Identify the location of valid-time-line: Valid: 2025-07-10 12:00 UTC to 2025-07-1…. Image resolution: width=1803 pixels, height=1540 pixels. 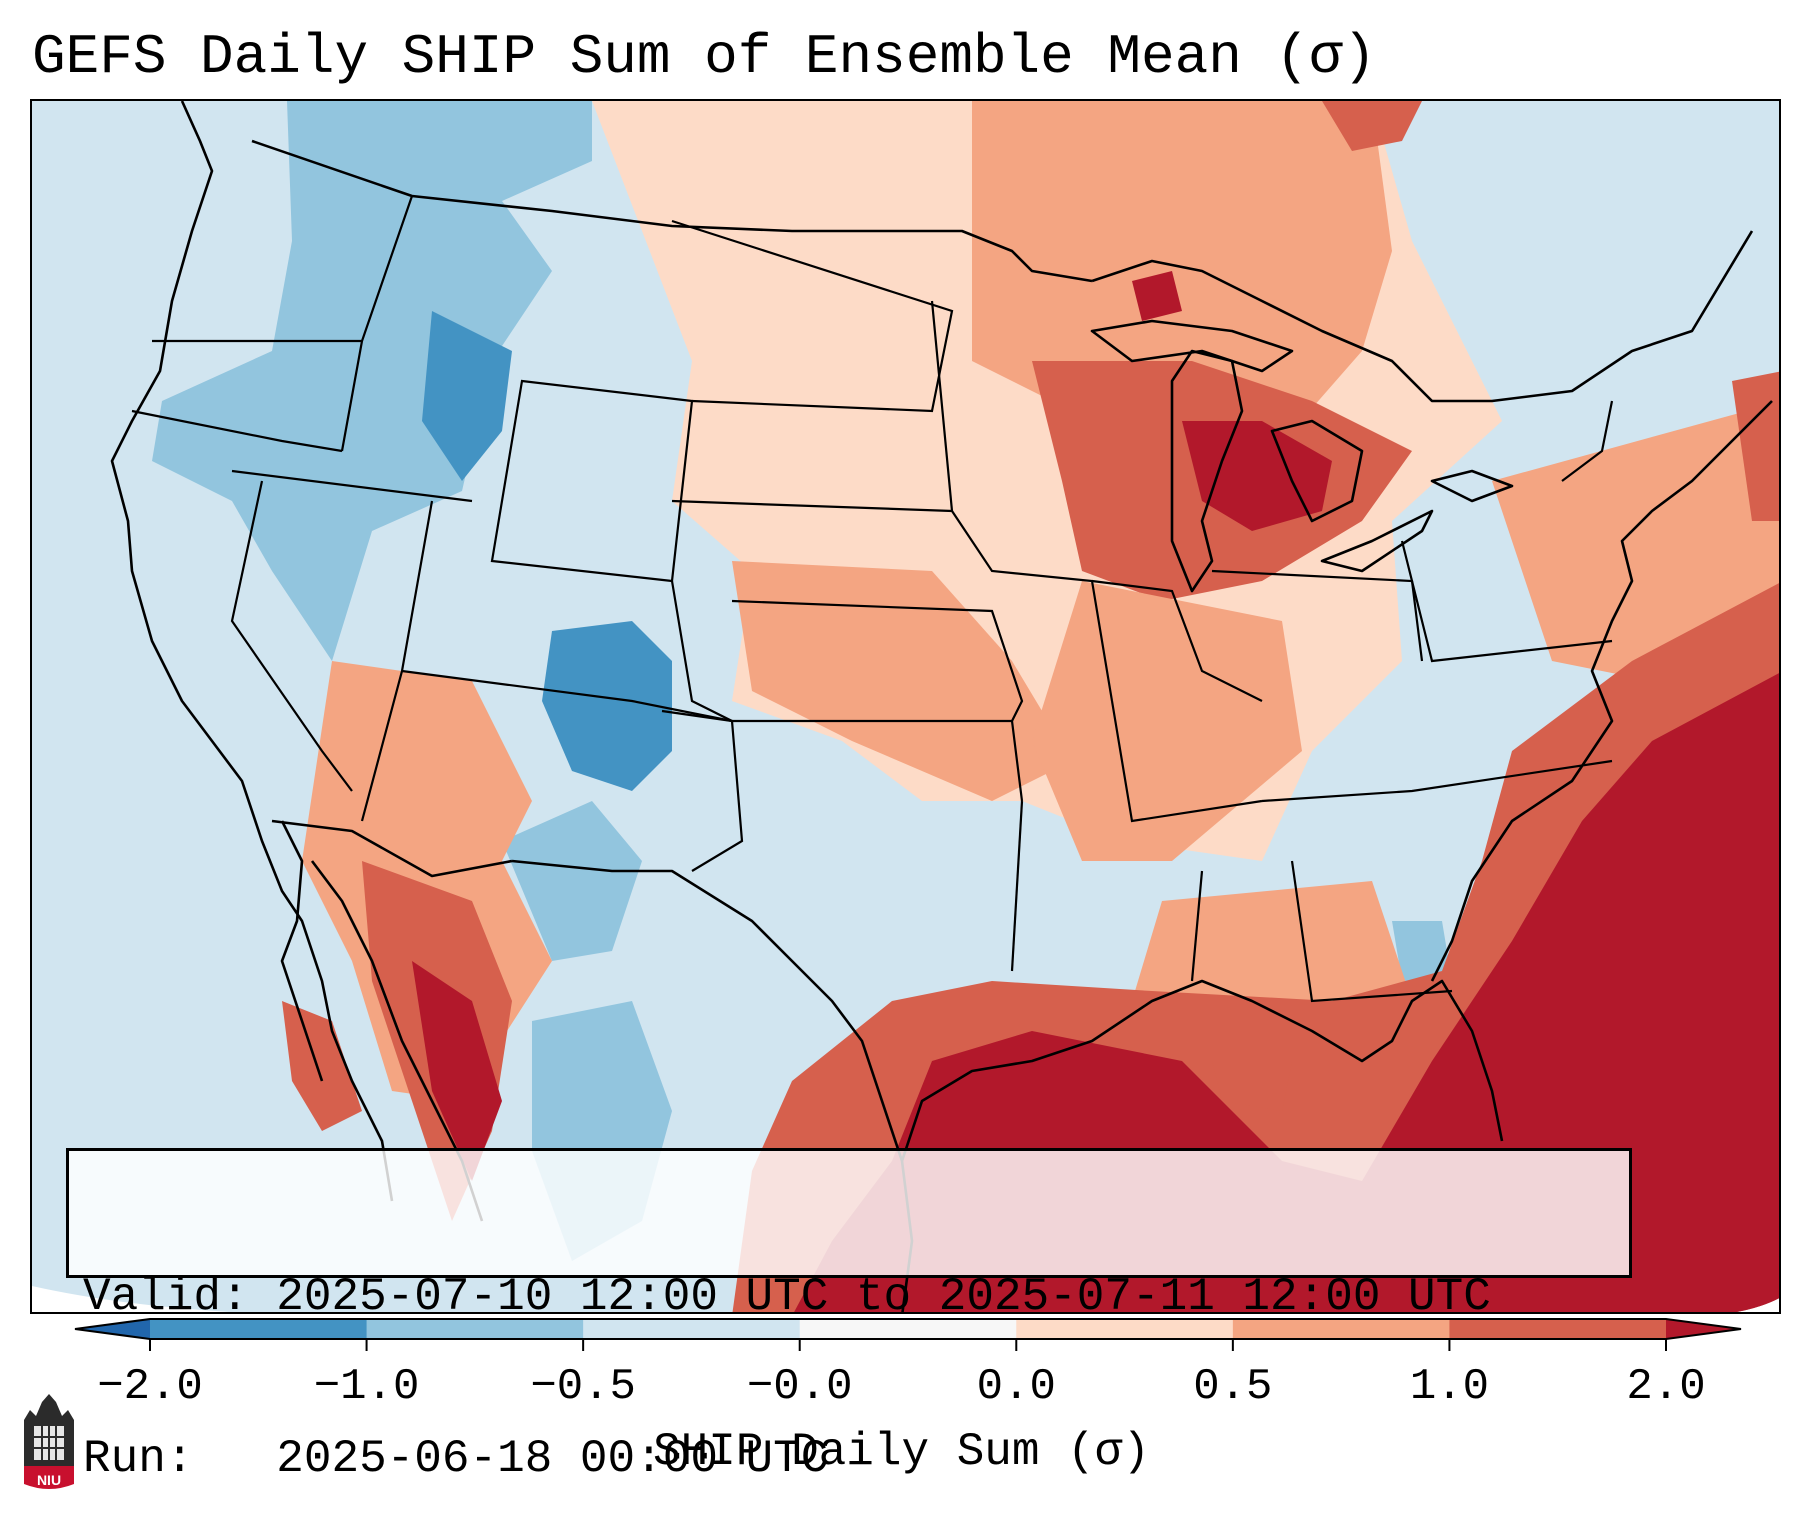
(856, 1297).